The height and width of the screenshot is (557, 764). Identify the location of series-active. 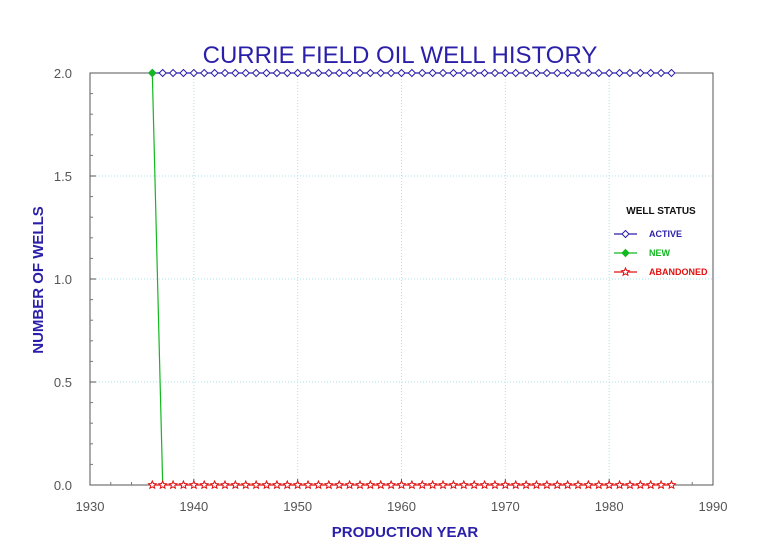
(412, 73).